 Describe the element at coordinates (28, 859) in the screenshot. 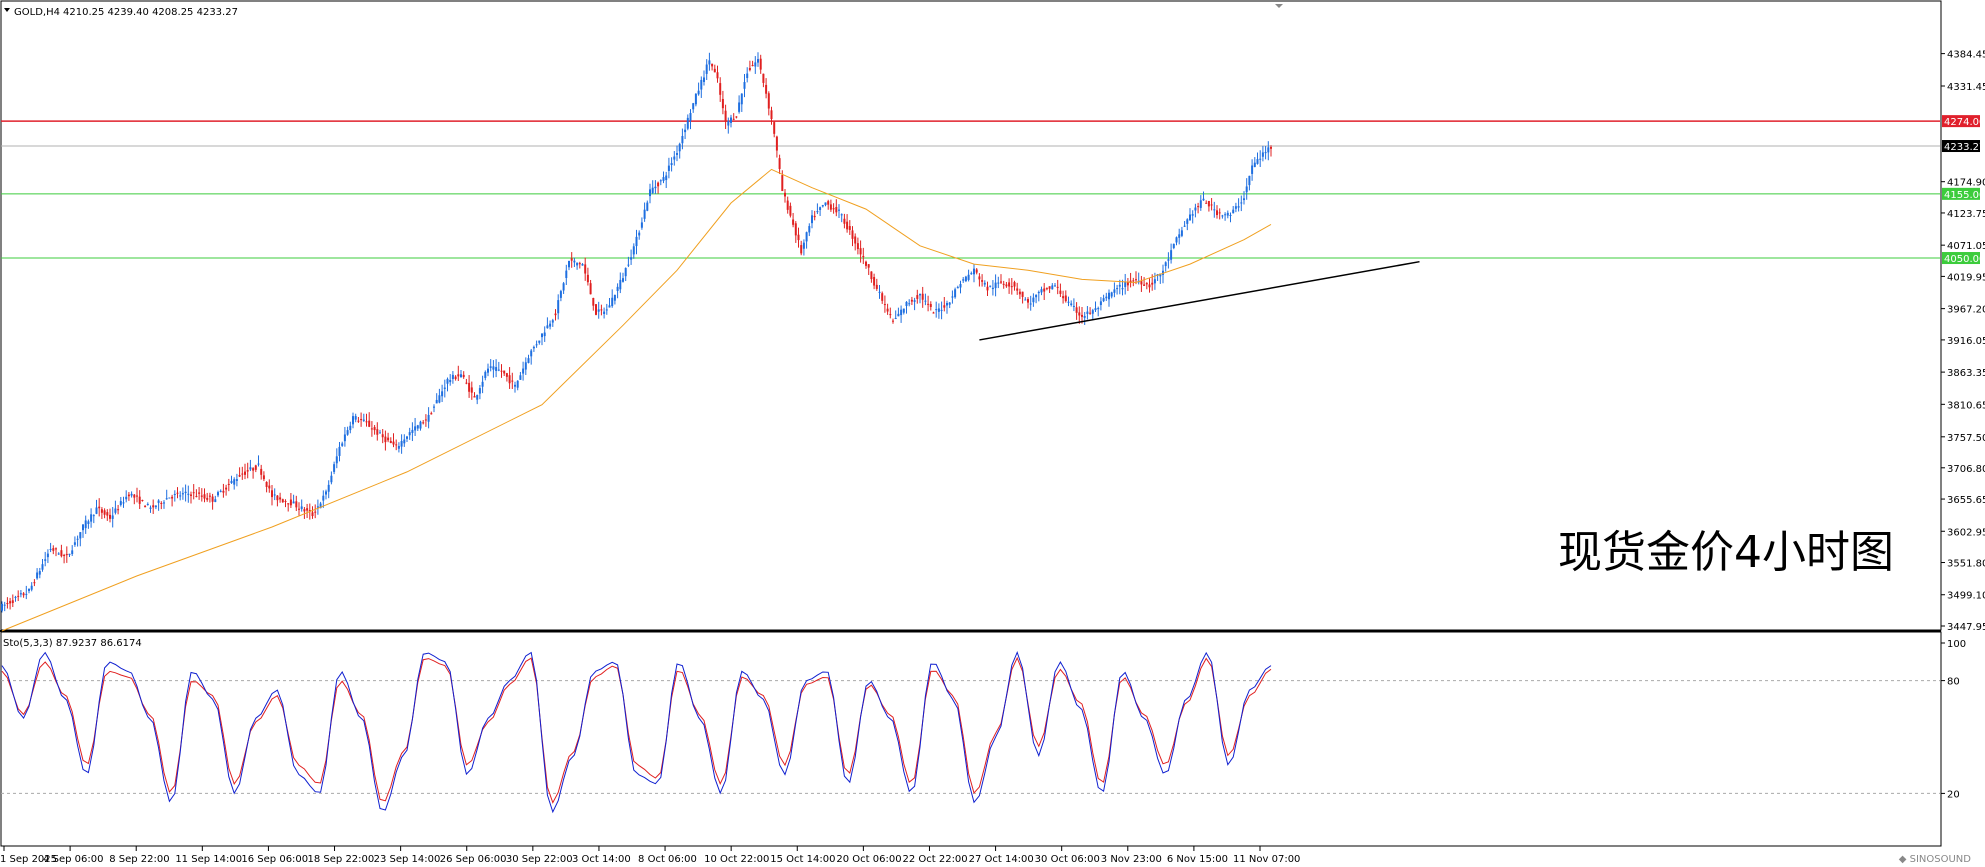

I see `time-tick-label: 1 Sep 2025` at that location.